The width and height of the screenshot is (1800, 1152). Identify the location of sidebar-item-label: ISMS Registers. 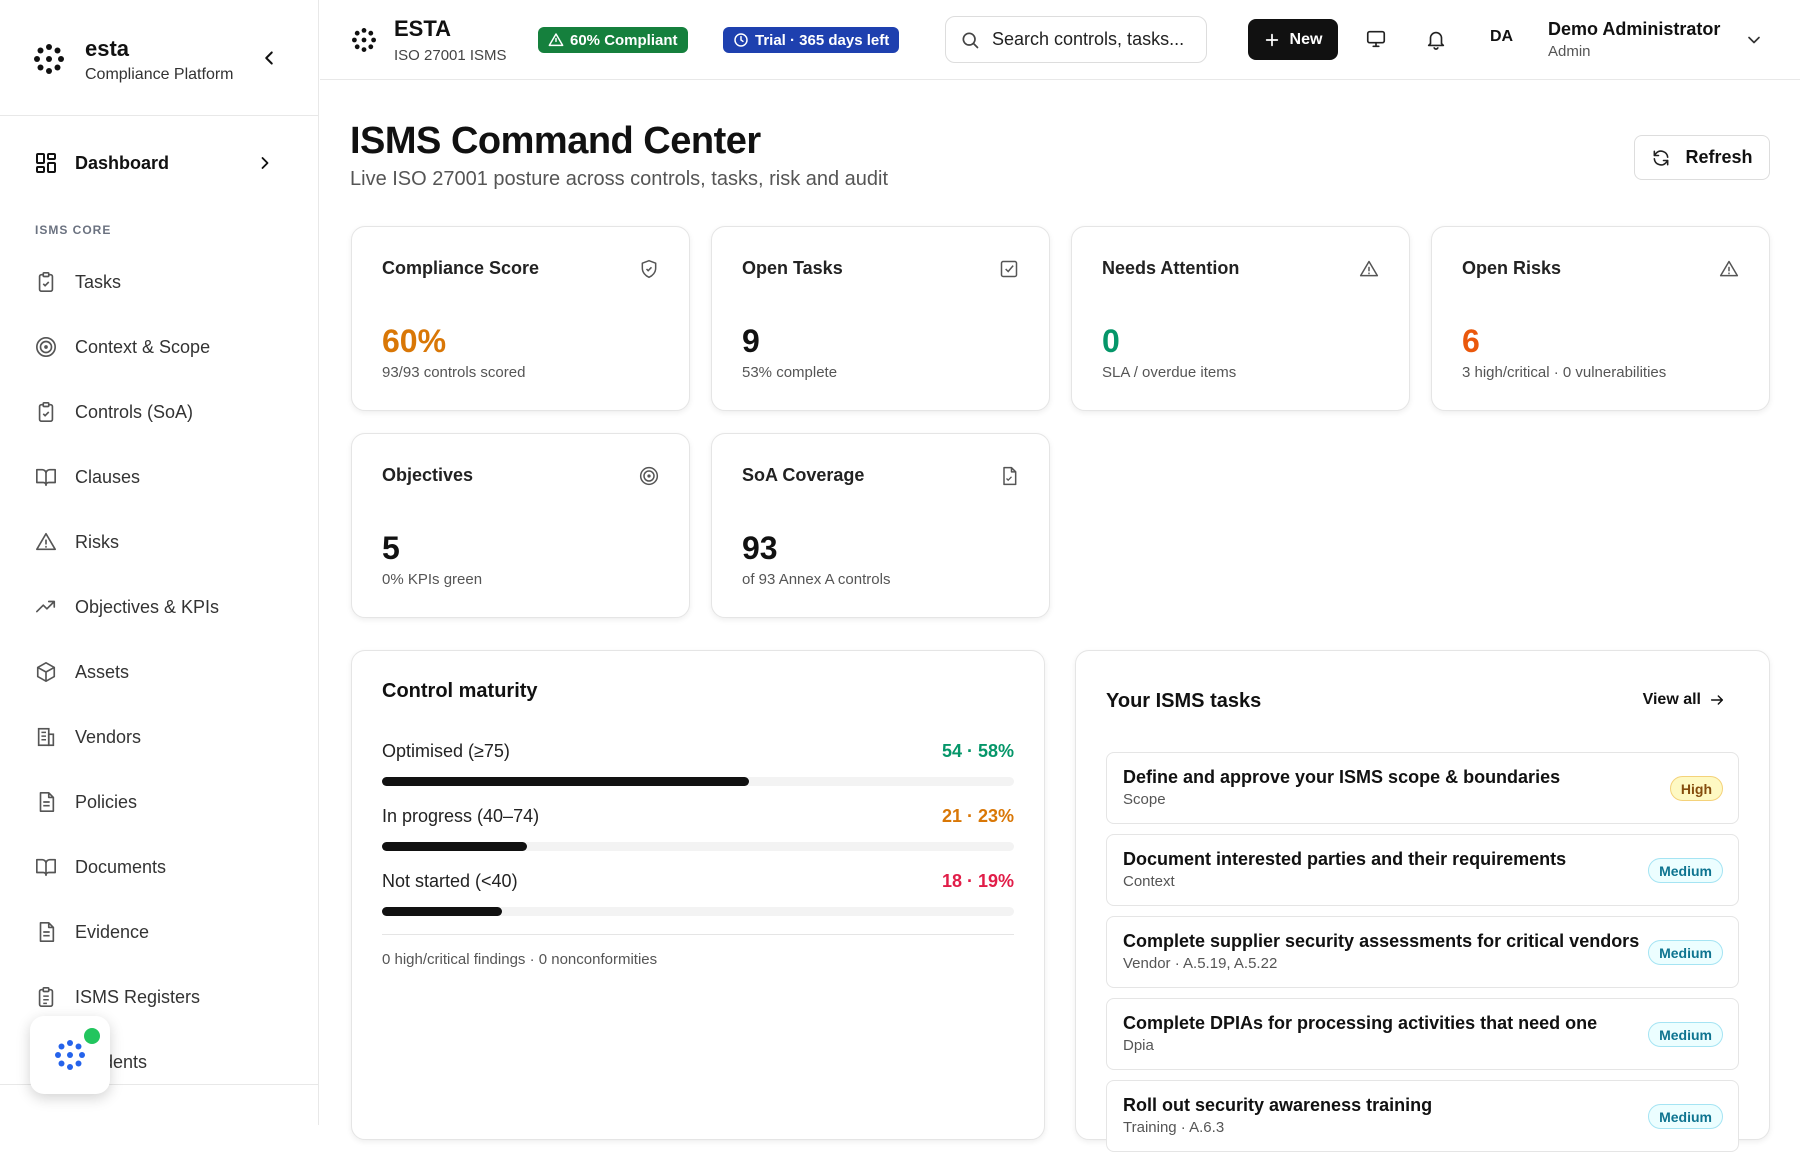
(138, 996).